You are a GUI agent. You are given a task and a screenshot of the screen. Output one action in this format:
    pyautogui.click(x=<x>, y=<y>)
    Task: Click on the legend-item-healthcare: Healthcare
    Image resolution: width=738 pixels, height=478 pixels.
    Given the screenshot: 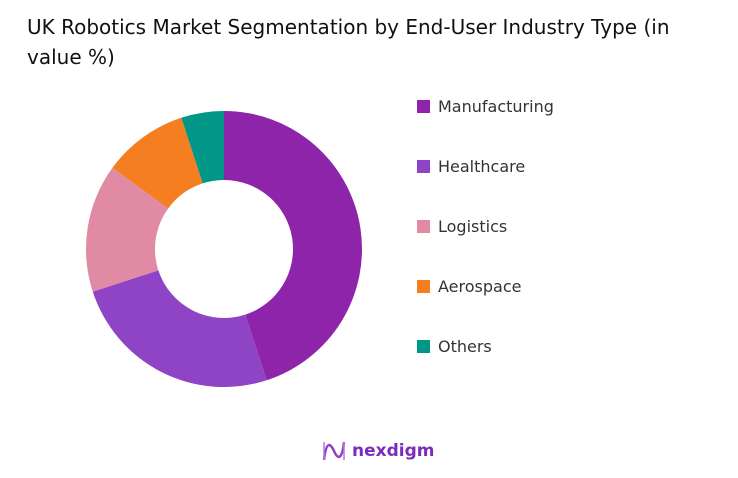 What is the action you would take?
    pyautogui.click(x=471, y=166)
    